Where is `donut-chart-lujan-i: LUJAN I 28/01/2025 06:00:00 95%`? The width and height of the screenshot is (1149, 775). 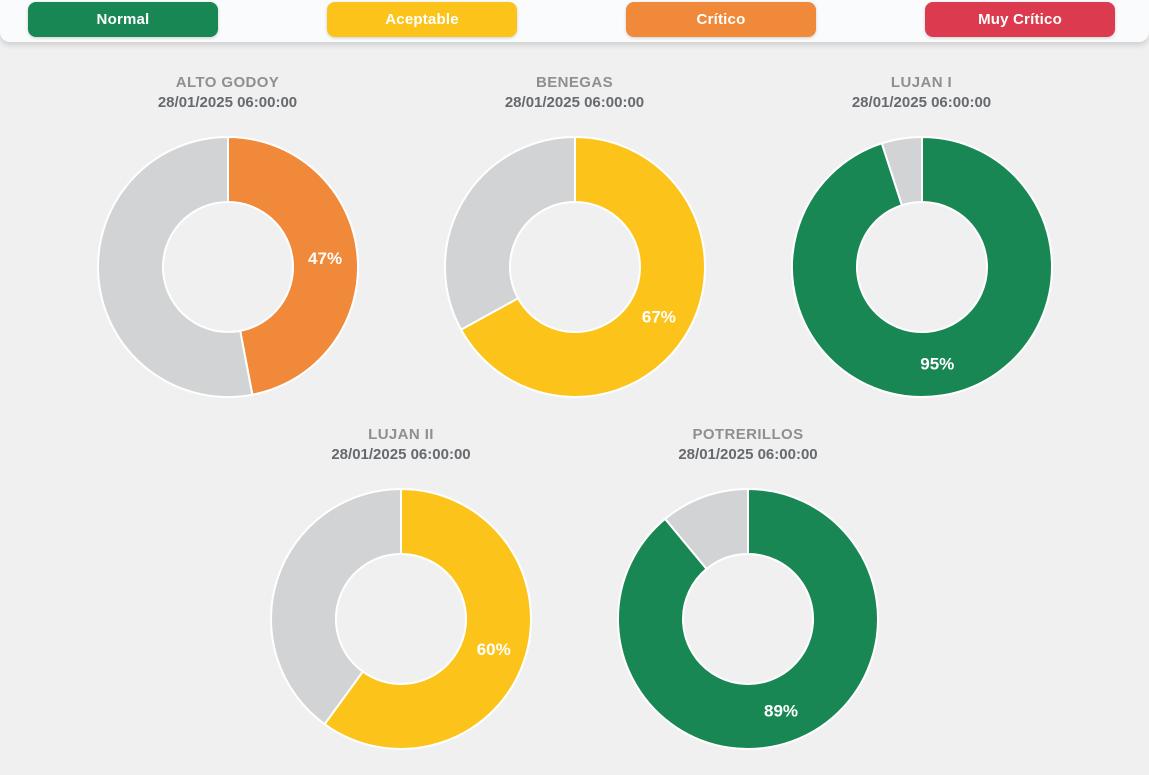 donut-chart-lujan-i: LUJAN I 28/01/2025 06:00:00 95% is located at coordinates (921, 236).